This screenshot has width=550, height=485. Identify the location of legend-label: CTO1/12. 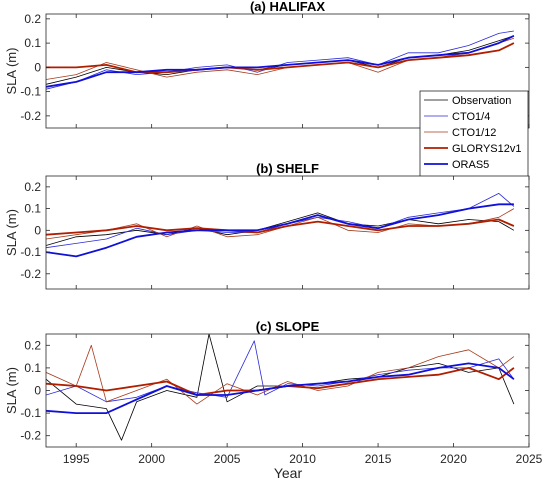
(474, 133).